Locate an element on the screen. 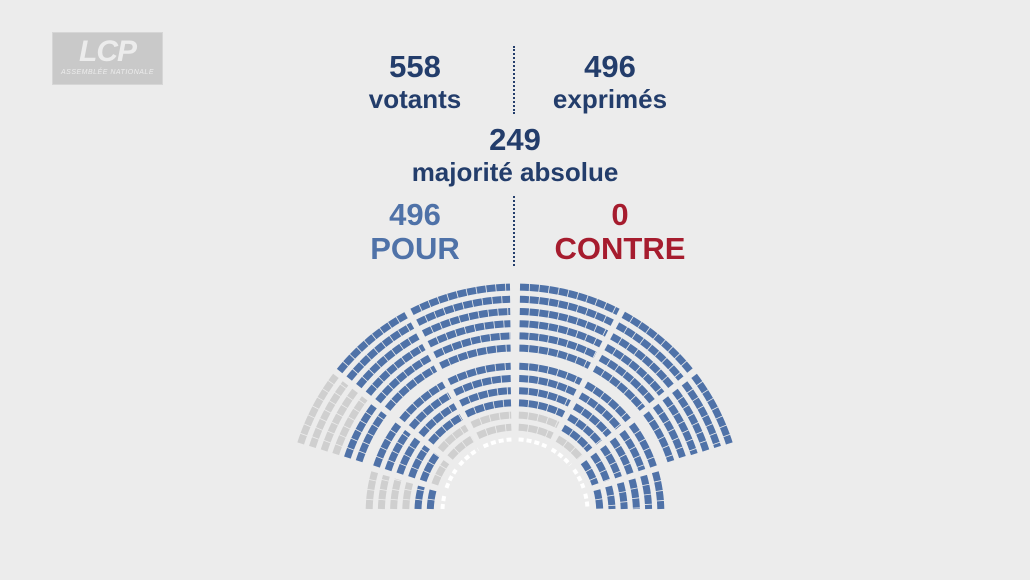 The height and width of the screenshot is (580, 1030). pour-value: 496 is located at coordinates (415, 214).